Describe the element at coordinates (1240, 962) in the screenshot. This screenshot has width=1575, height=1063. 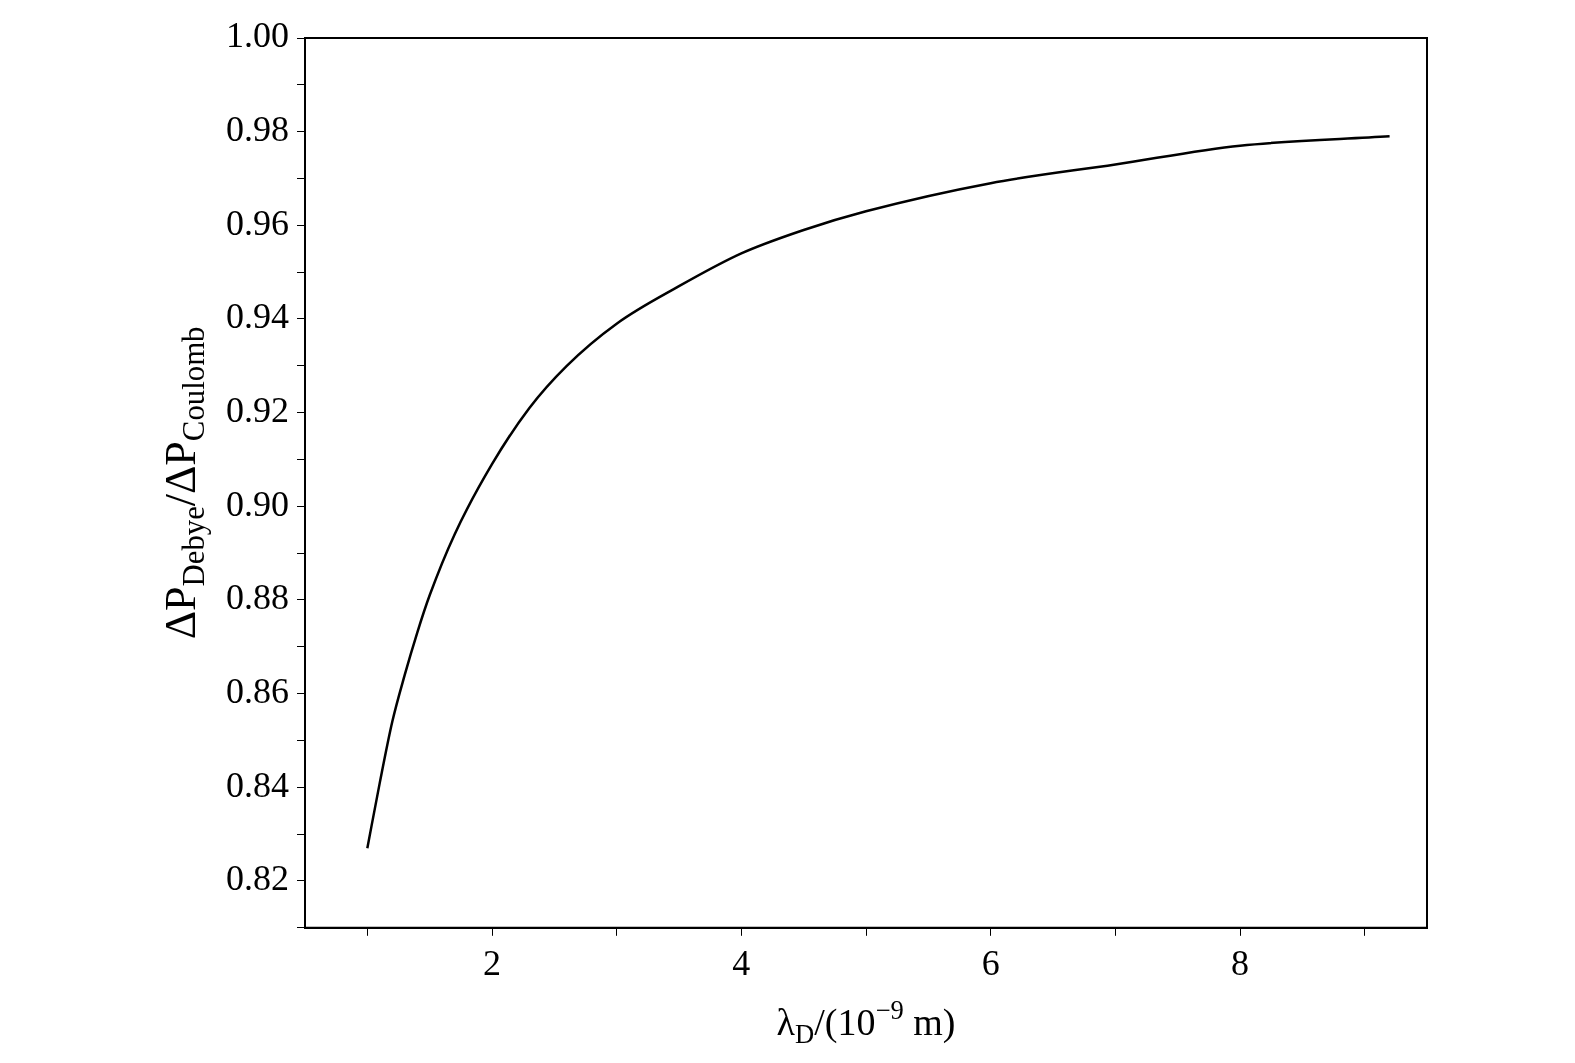
I see `x-tick-label: 8` at that location.